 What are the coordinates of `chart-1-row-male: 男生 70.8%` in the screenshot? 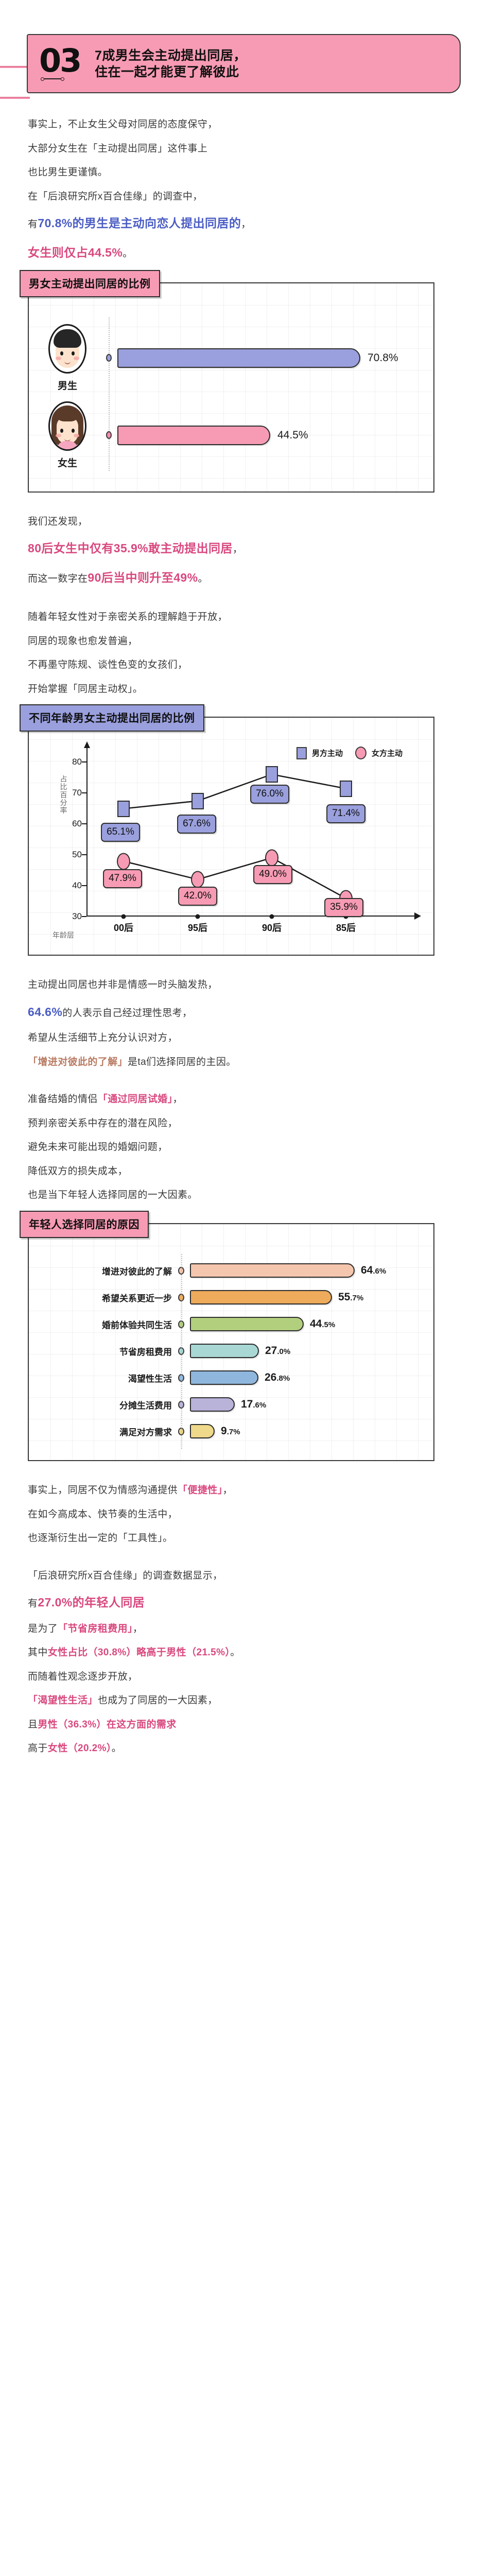 It's located at (231, 358).